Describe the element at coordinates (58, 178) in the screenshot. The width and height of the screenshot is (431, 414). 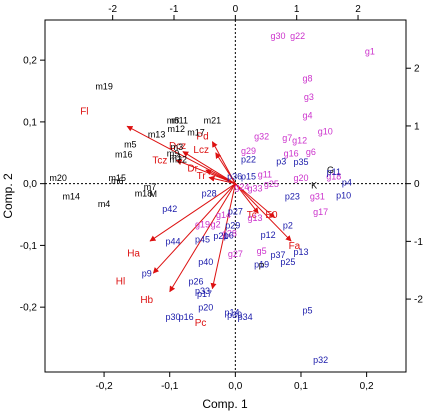
I see `point-label: m20` at that location.